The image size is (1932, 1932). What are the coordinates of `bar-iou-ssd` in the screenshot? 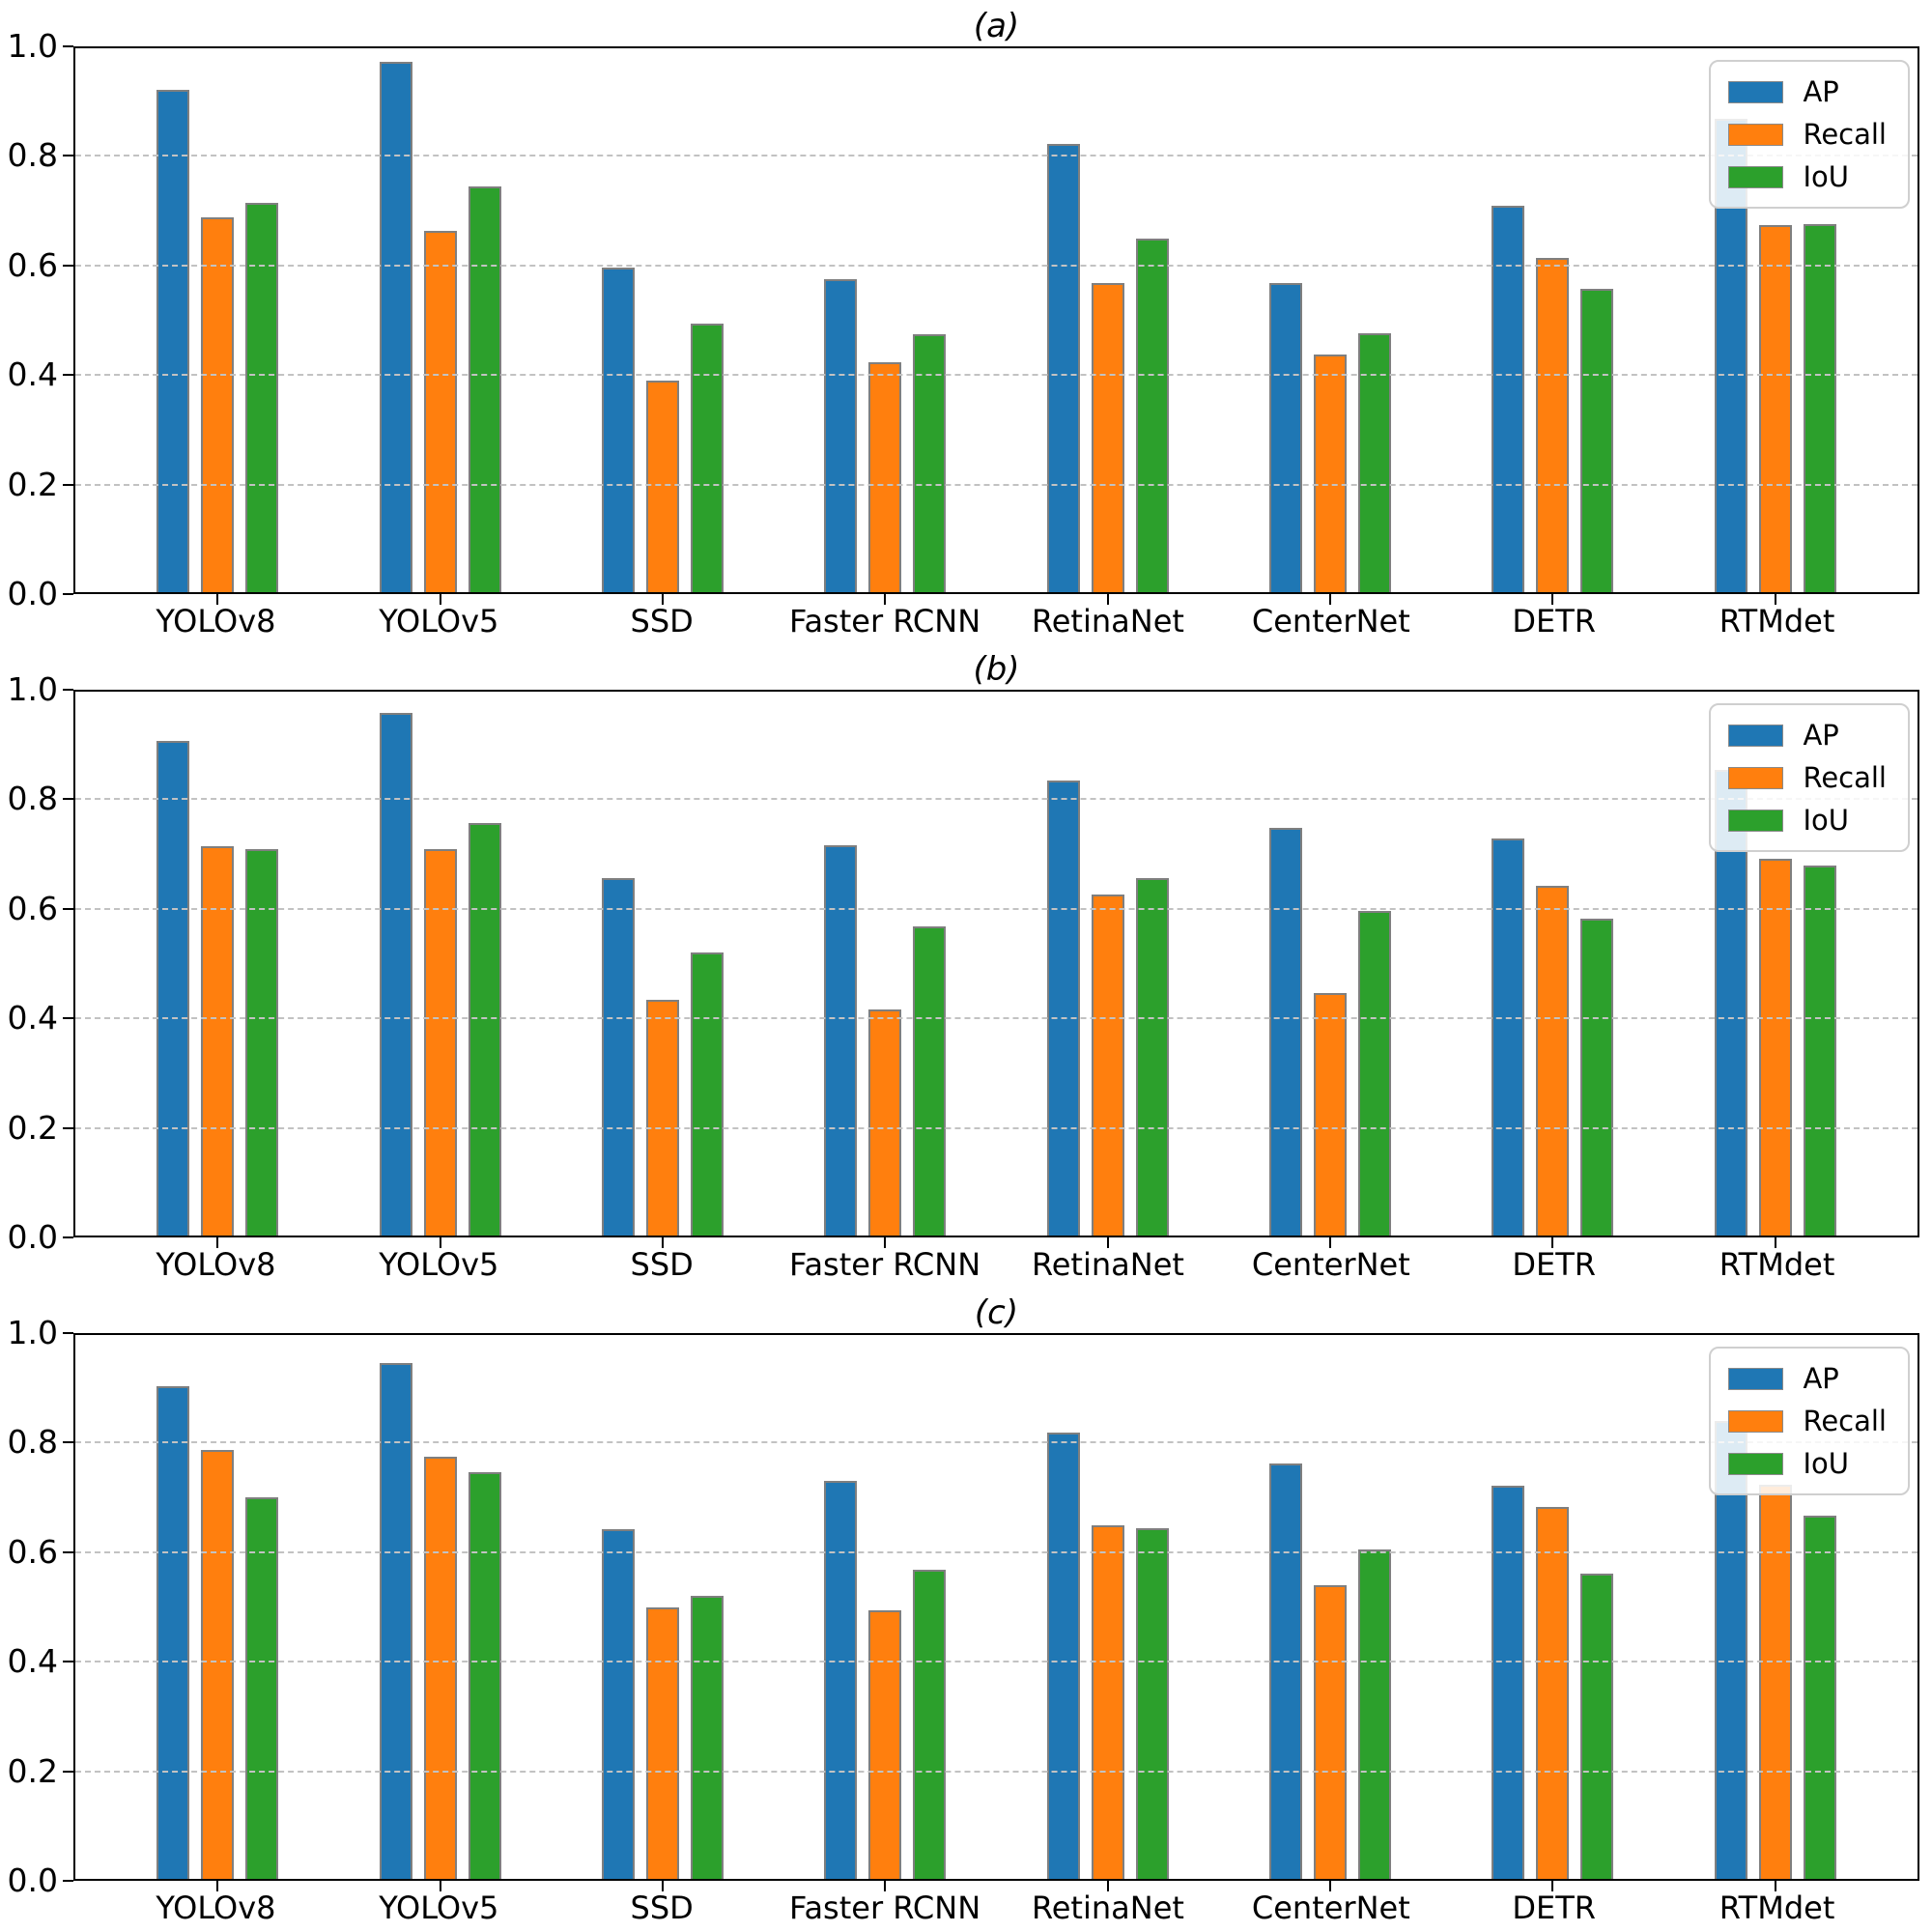 It's located at (707, 457).